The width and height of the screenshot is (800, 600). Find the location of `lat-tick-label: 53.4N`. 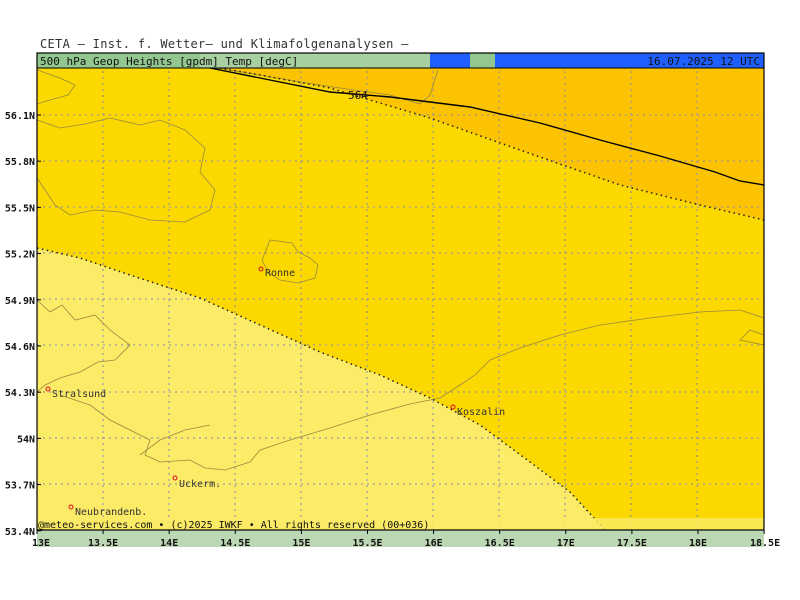

lat-tick-label: 53.4N is located at coordinates (20, 532).